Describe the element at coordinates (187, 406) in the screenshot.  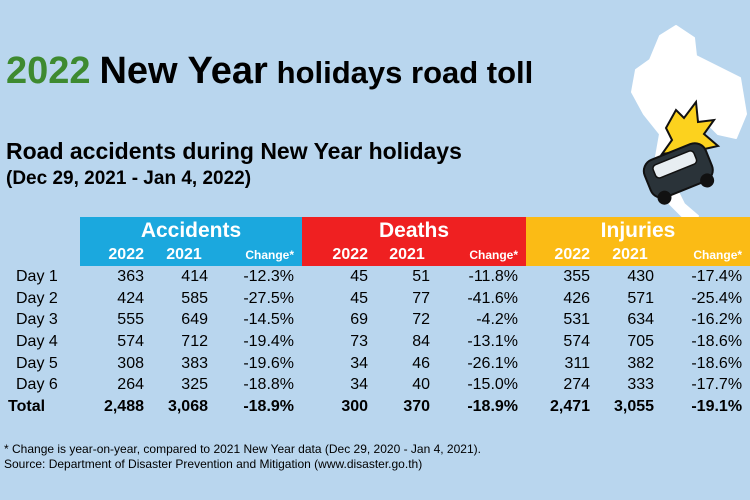
I see `table-cell: 3,068` at that location.